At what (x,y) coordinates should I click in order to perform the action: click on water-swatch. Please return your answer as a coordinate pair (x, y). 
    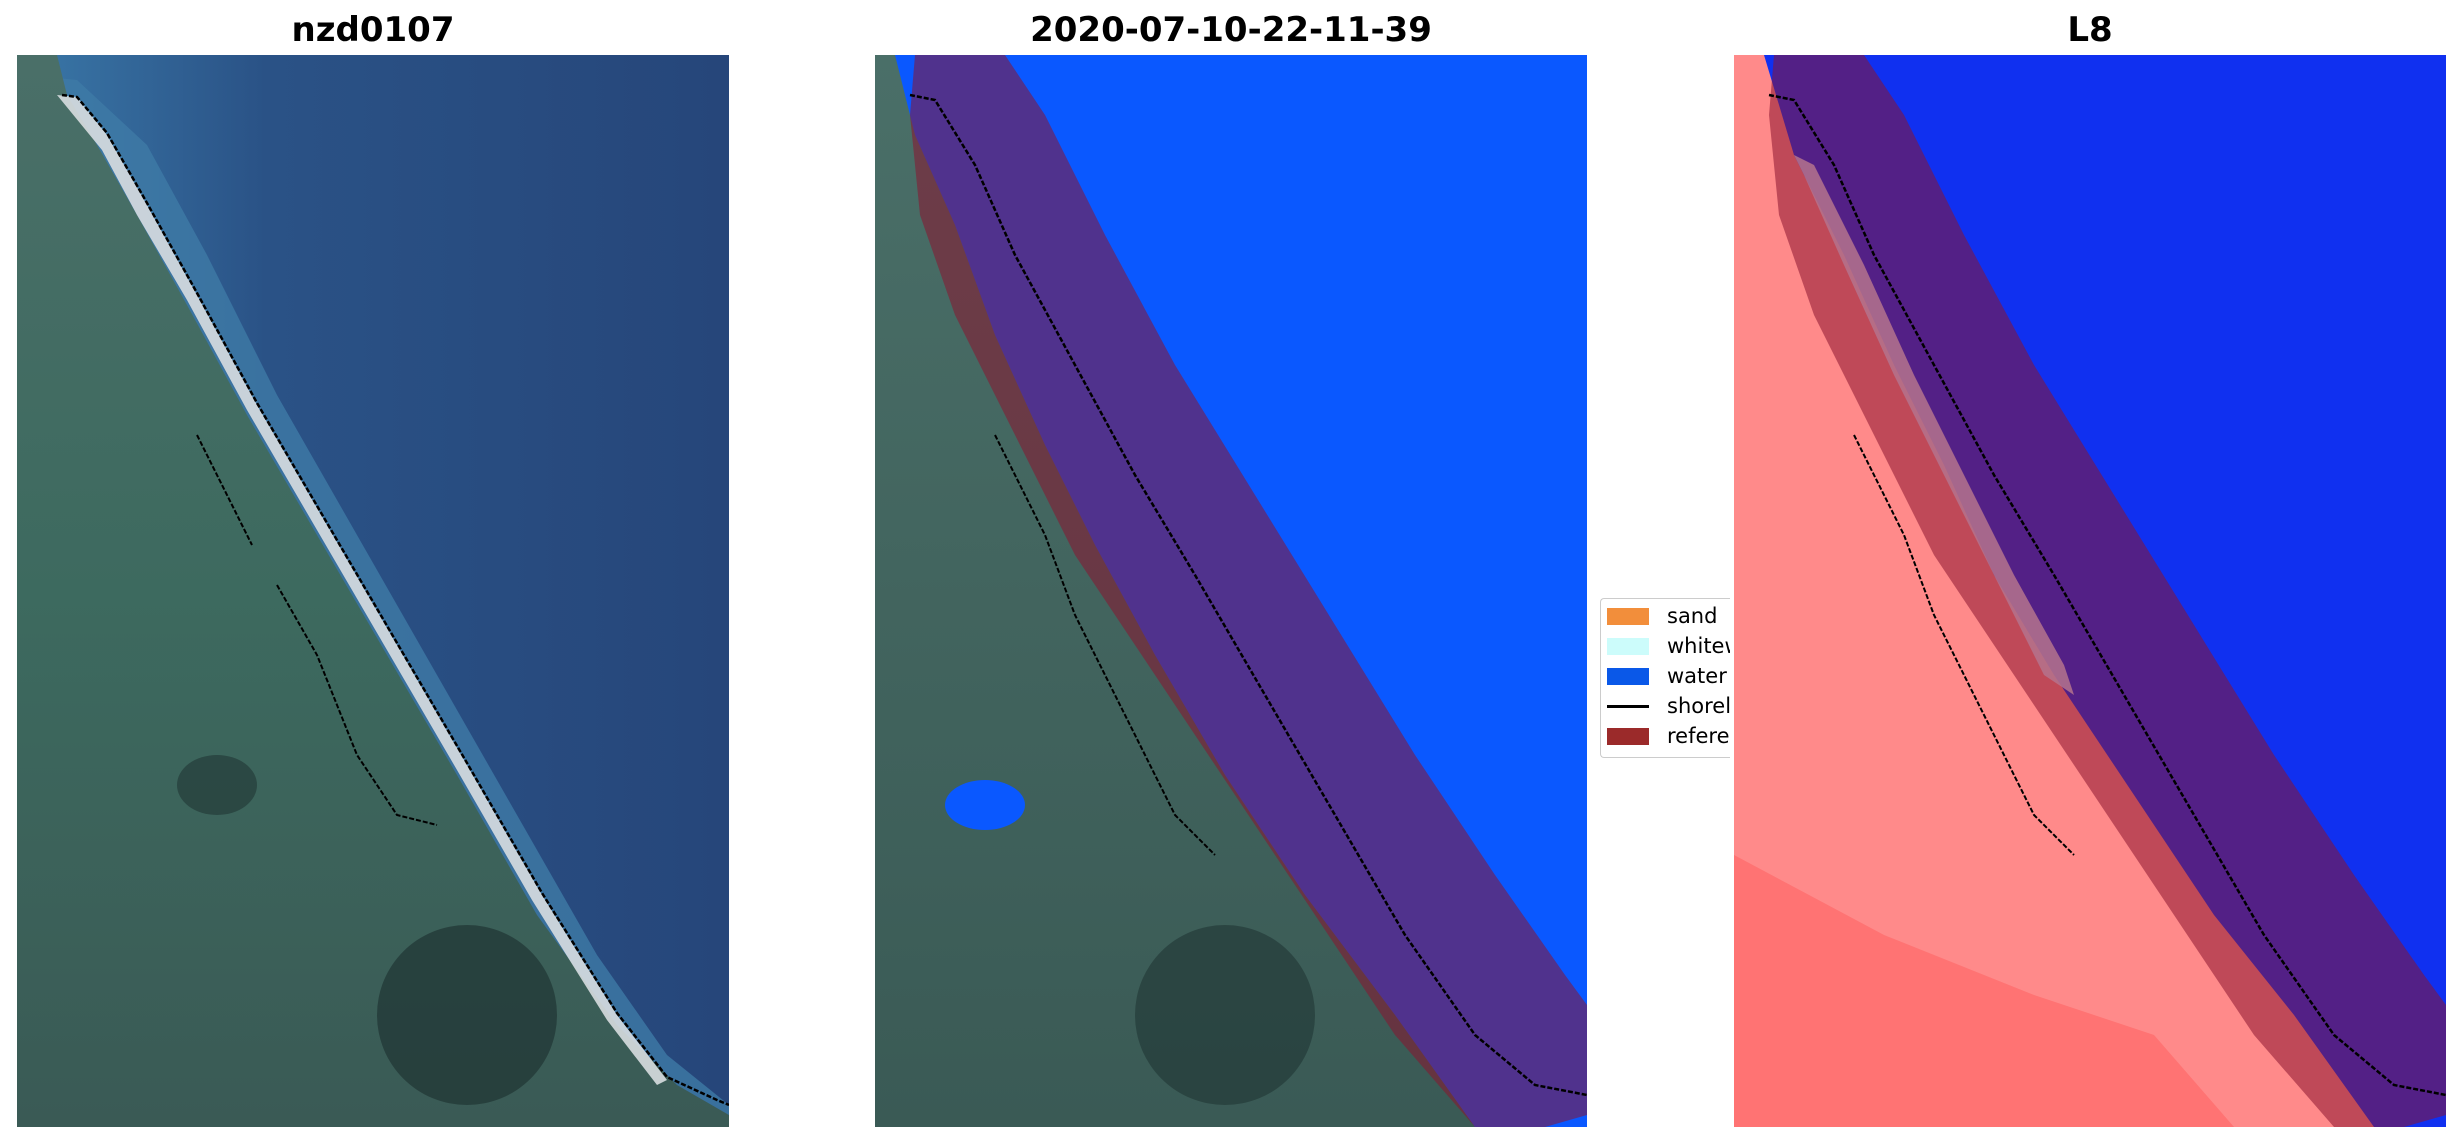
    Looking at the image, I should click on (1628, 676).